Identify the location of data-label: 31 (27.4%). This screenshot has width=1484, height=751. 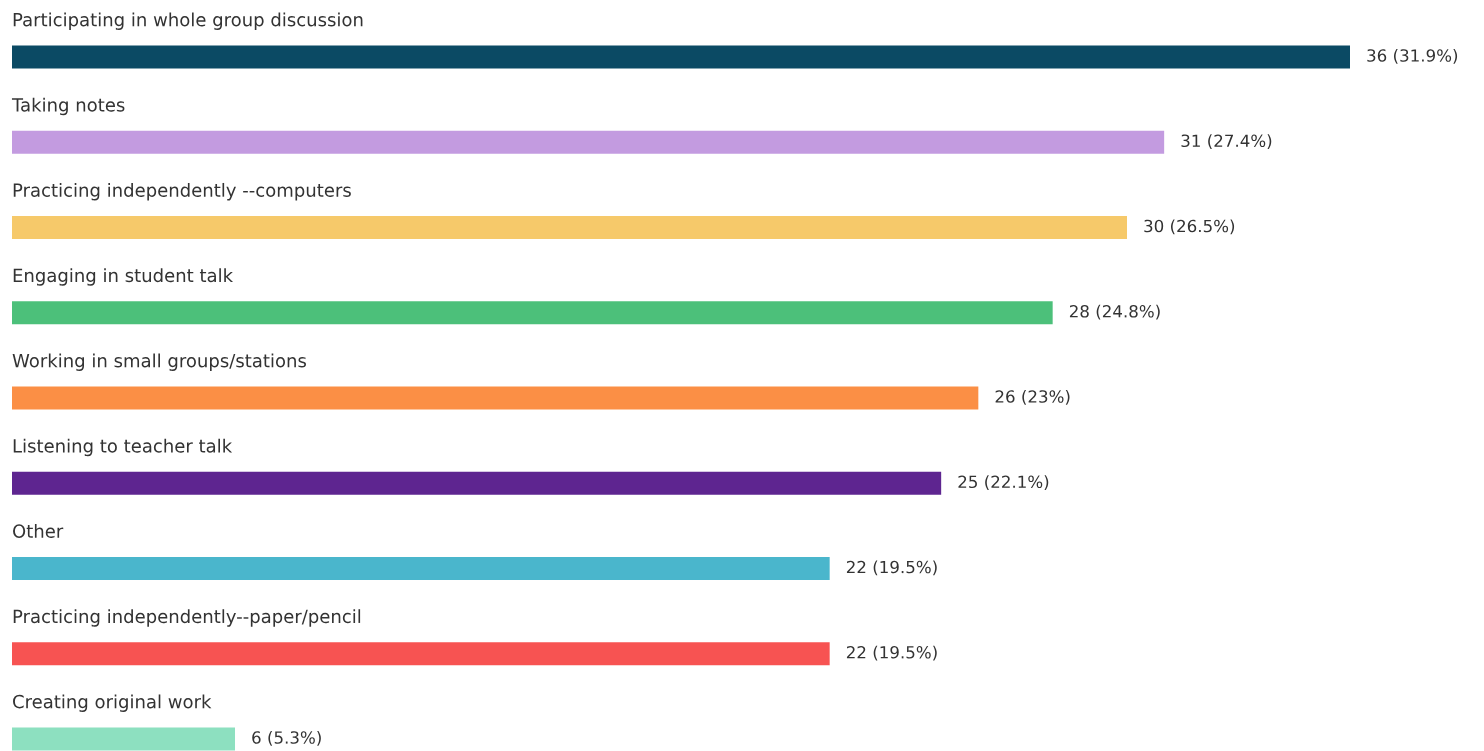
(1226, 142).